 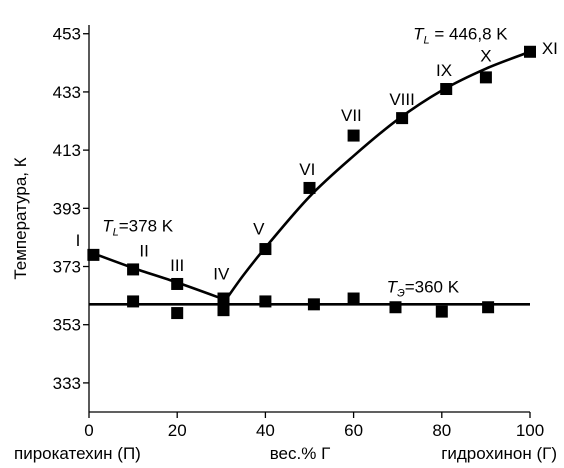 I want to click on y-tick-label: 373, so click(x=67, y=267).